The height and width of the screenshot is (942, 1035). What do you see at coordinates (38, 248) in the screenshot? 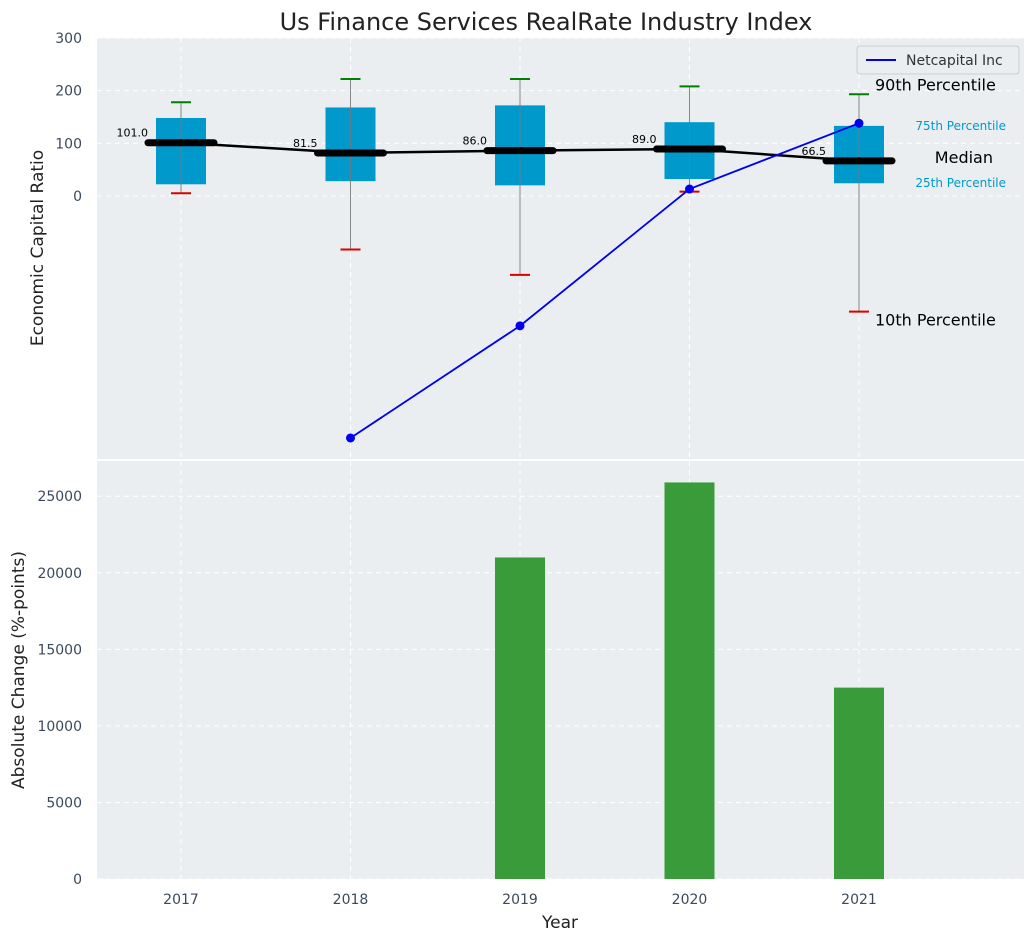
I see `top-y-axis-label: Economic Capital Ratio` at bounding box center [38, 248].